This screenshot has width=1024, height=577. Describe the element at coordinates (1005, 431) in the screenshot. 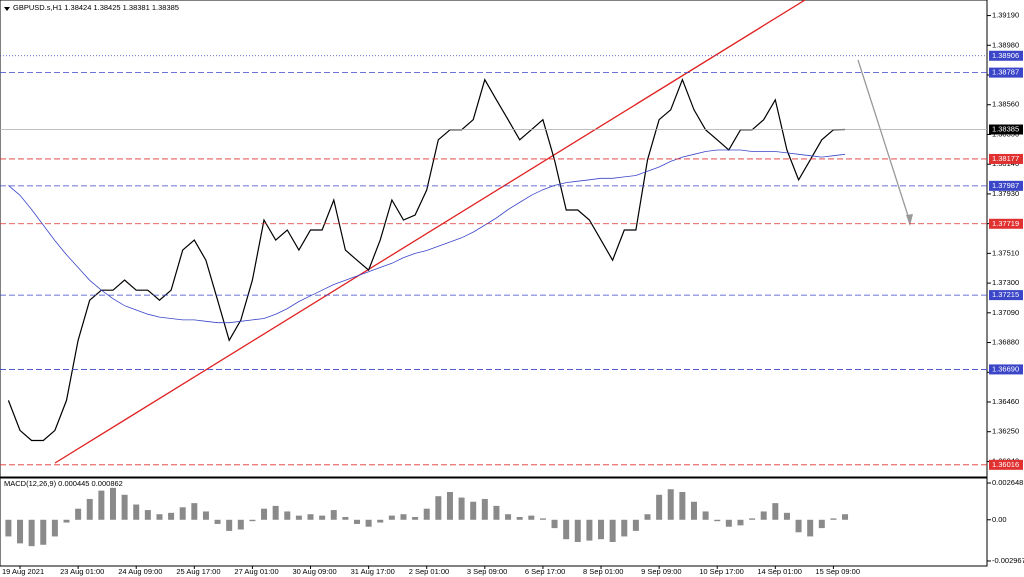

I see `y-tick-label: 1.36250` at that location.